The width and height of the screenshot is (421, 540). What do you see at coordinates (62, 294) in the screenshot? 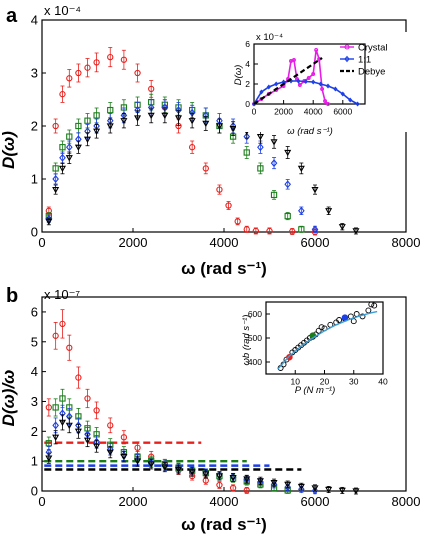
I see `panel-b-y-scale: x 10⁻⁷` at bounding box center [62, 294].